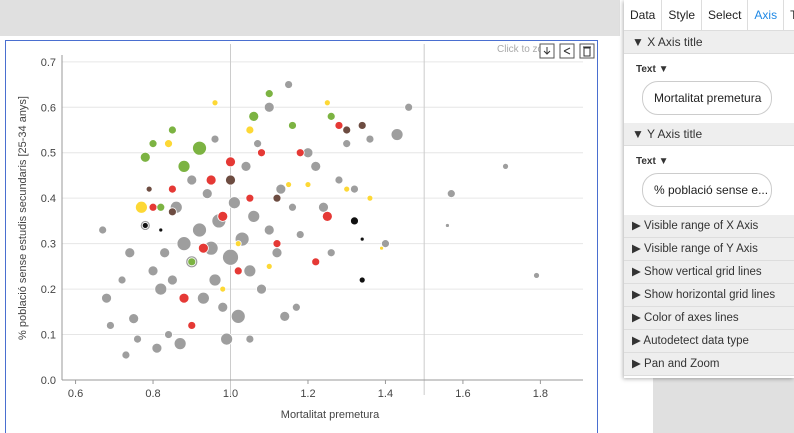 This screenshot has height=433, width=794. What do you see at coordinates (675, 134) in the screenshot?
I see `section-title: Y Axis title` at bounding box center [675, 134].